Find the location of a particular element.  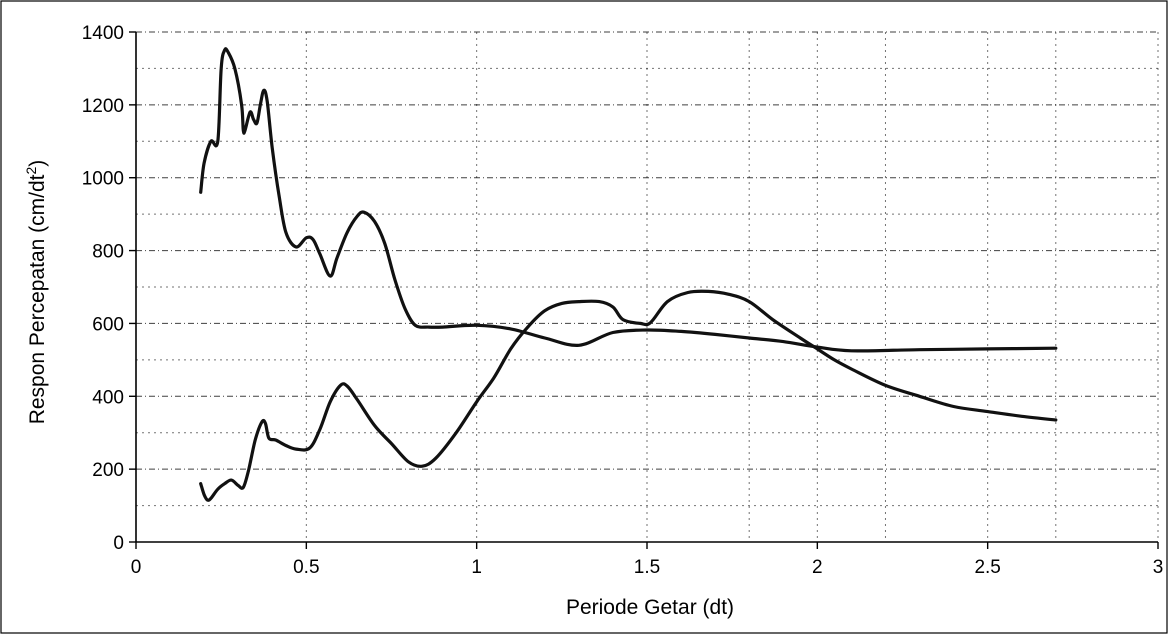

y-tick-label-0: 0 is located at coordinates (118, 543).